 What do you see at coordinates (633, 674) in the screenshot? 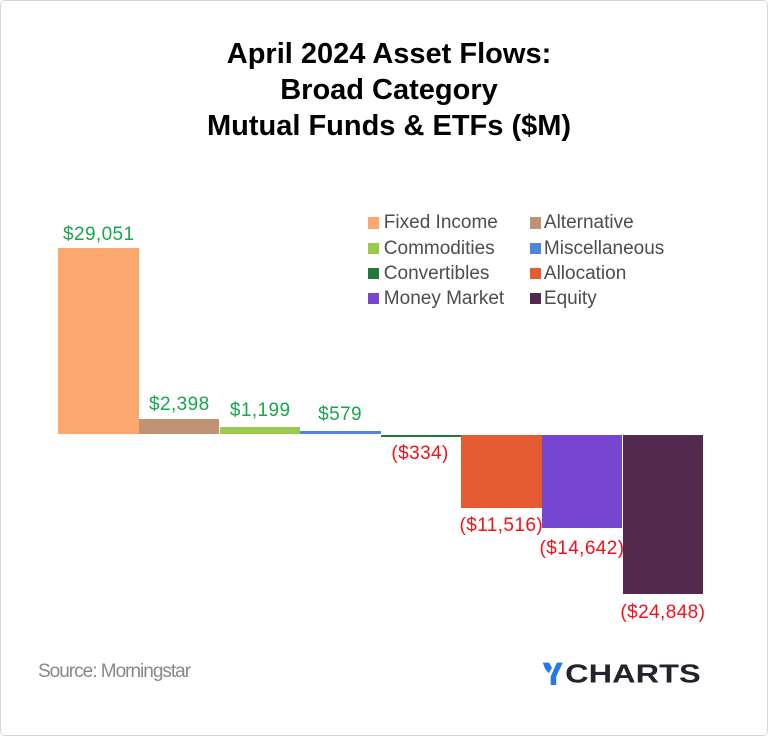
I see `svg-text: CHARTS` at bounding box center [633, 674].